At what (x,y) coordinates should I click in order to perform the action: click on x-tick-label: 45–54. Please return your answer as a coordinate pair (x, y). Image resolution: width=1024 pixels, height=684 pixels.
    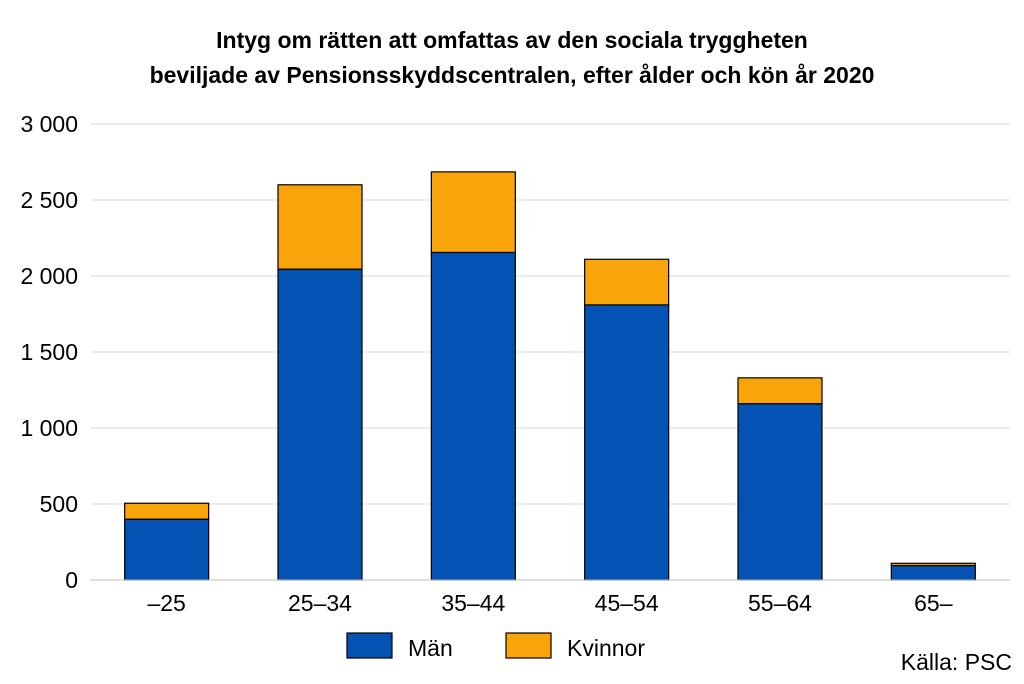
    Looking at the image, I should click on (627, 603).